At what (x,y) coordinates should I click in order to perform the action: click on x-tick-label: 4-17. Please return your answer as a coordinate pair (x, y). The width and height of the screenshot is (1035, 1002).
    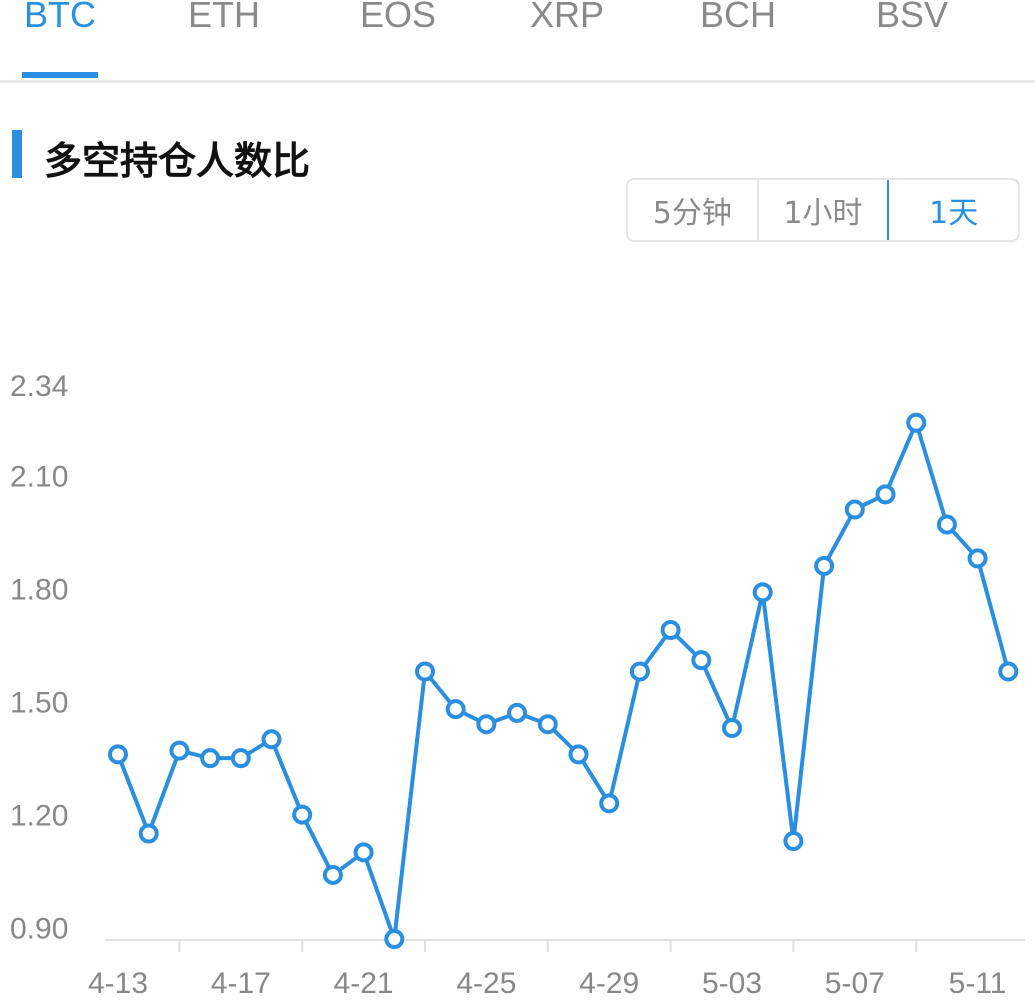
    Looking at the image, I should click on (241, 983).